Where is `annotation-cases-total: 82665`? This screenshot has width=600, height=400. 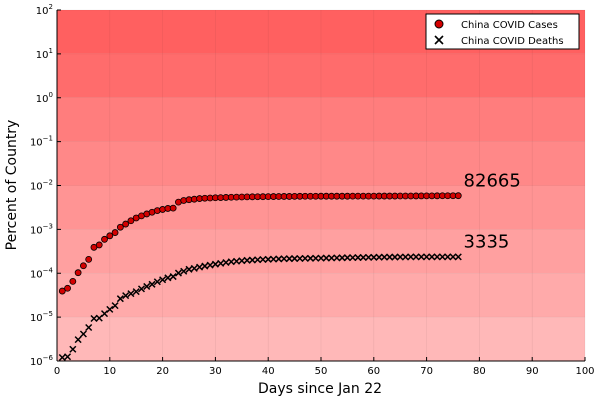
annotation-cases-total: 82665 is located at coordinates (492, 180).